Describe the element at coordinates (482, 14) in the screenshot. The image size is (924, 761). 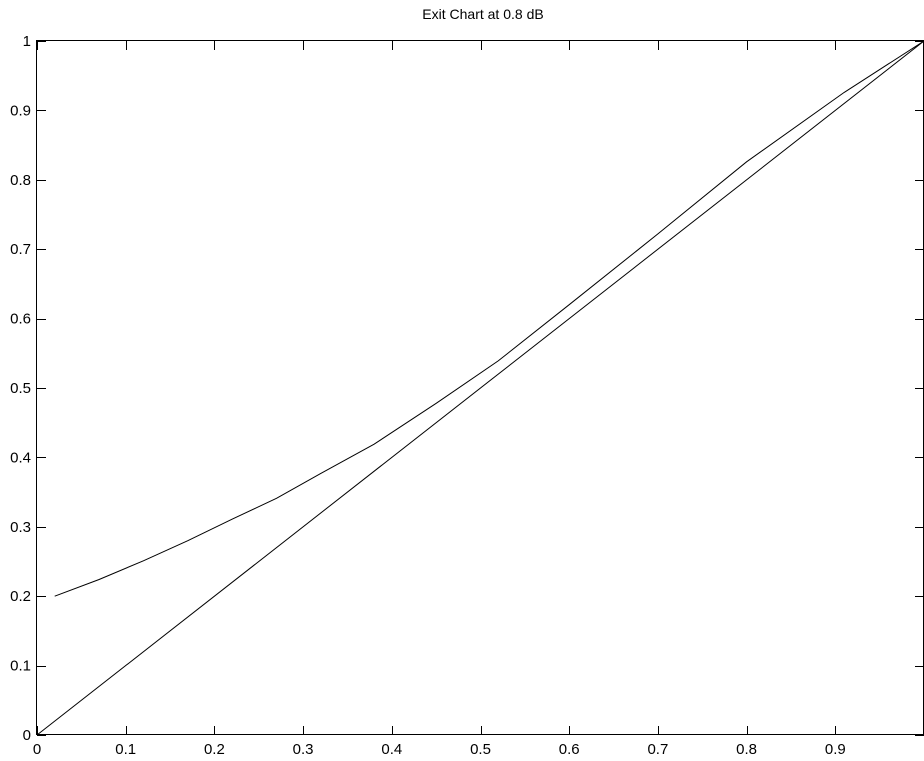
I see `chart-title: Exit Chart at 0.8 dB` at that location.